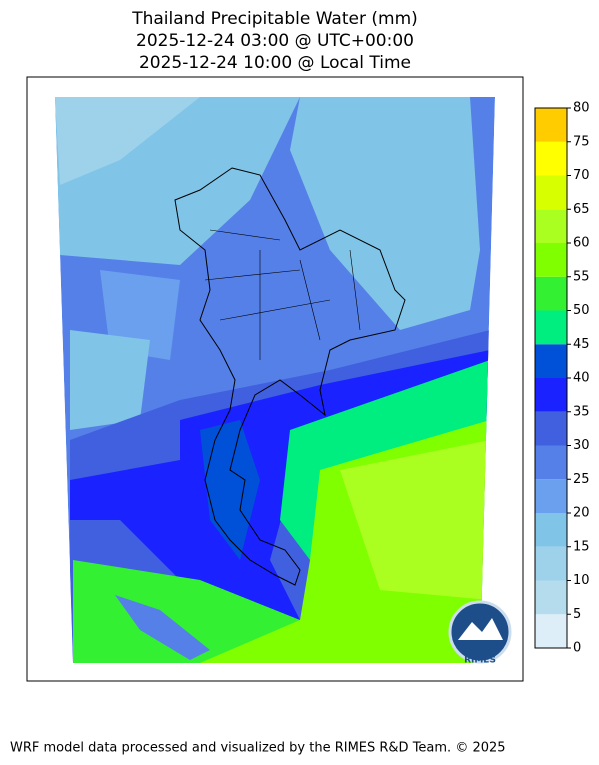 This screenshot has height=765, width=599. What do you see at coordinates (581, 546) in the screenshot?
I see `colorbar-tick-label: 15` at bounding box center [581, 546].